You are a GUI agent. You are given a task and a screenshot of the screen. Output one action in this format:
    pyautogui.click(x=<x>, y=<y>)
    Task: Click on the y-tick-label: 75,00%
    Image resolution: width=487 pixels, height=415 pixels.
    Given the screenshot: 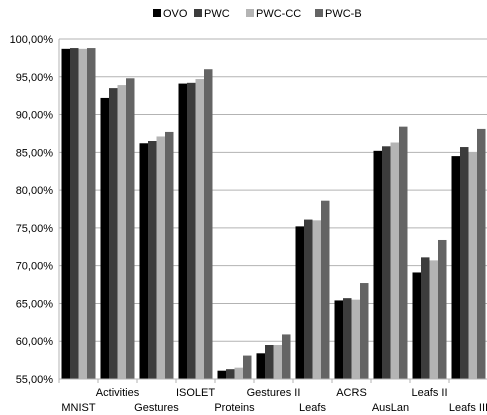 What is the action you would take?
    pyautogui.click(x=35, y=229)
    